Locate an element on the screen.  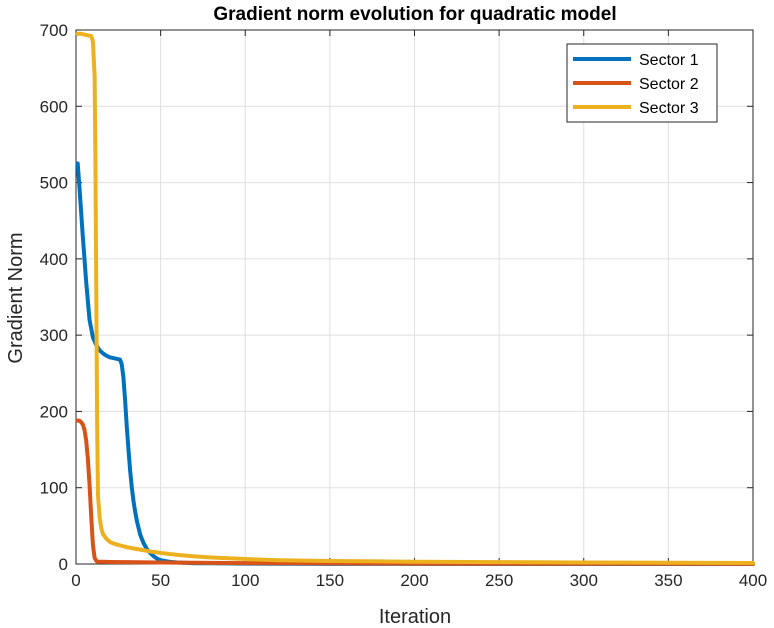
x-axis-label: Iteration is located at coordinates (415, 617).